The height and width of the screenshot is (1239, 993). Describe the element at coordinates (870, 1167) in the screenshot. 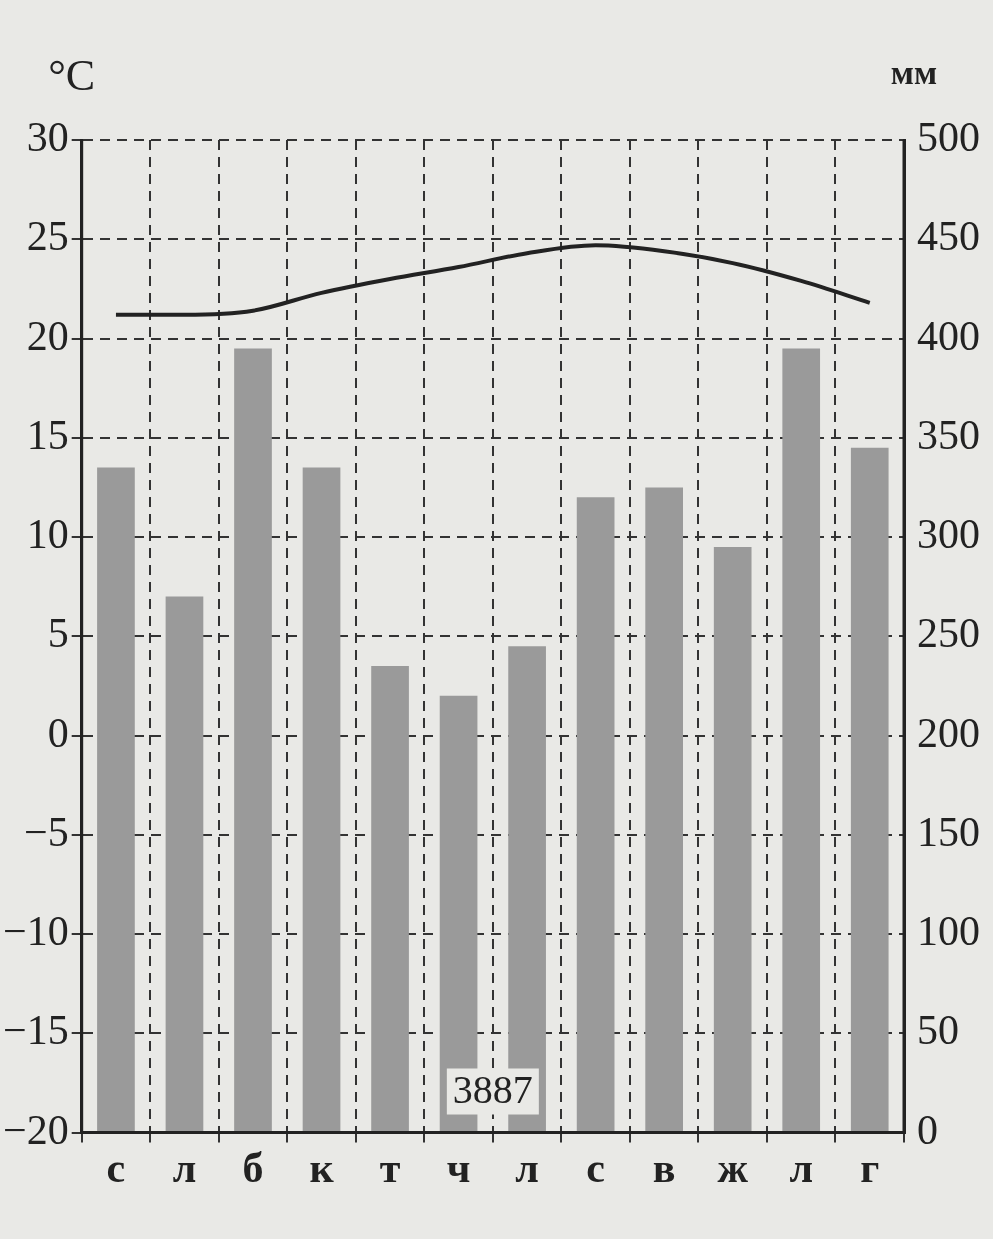

I see `x-tick-label: г` at that location.